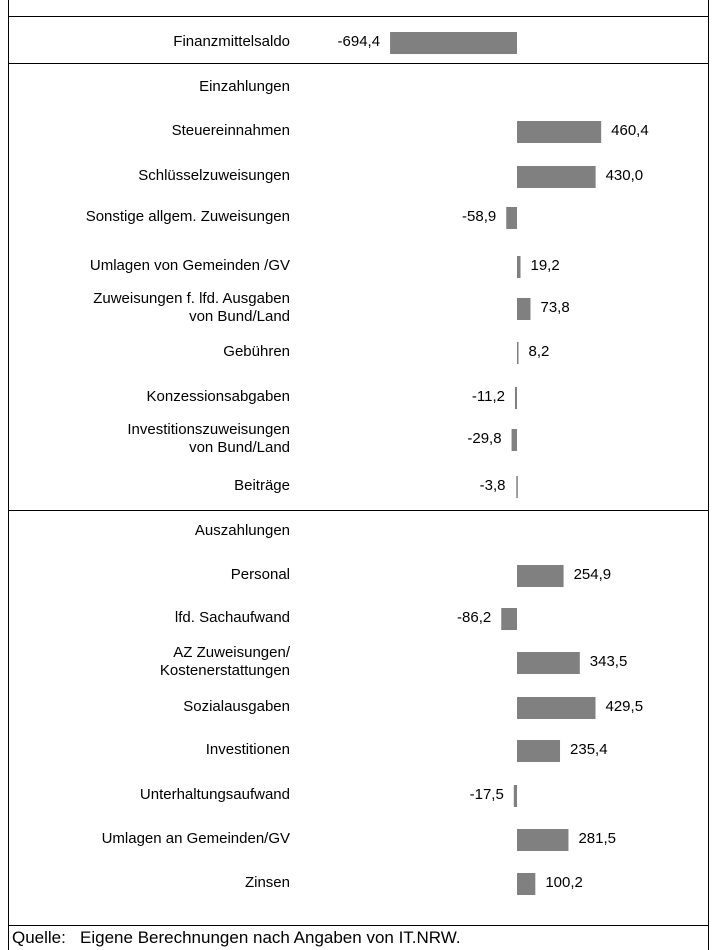 The image size is (717, 950). Describe the element at coordinates (539, 351) in the screenshot. I see `value-label: 8,2` at that location.